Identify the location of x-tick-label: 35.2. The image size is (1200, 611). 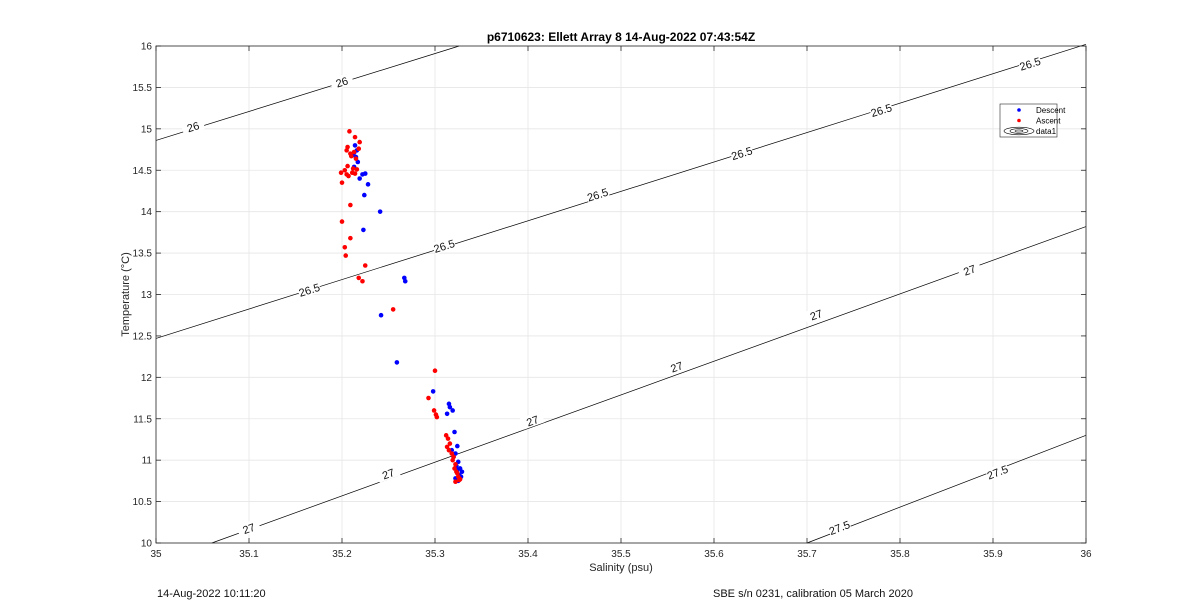
(342, 554).